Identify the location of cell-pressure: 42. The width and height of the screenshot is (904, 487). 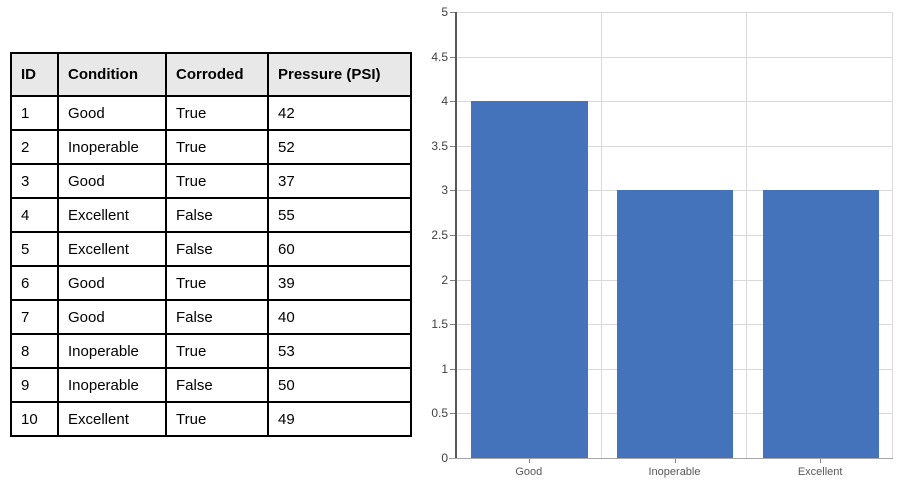
(339, 113).